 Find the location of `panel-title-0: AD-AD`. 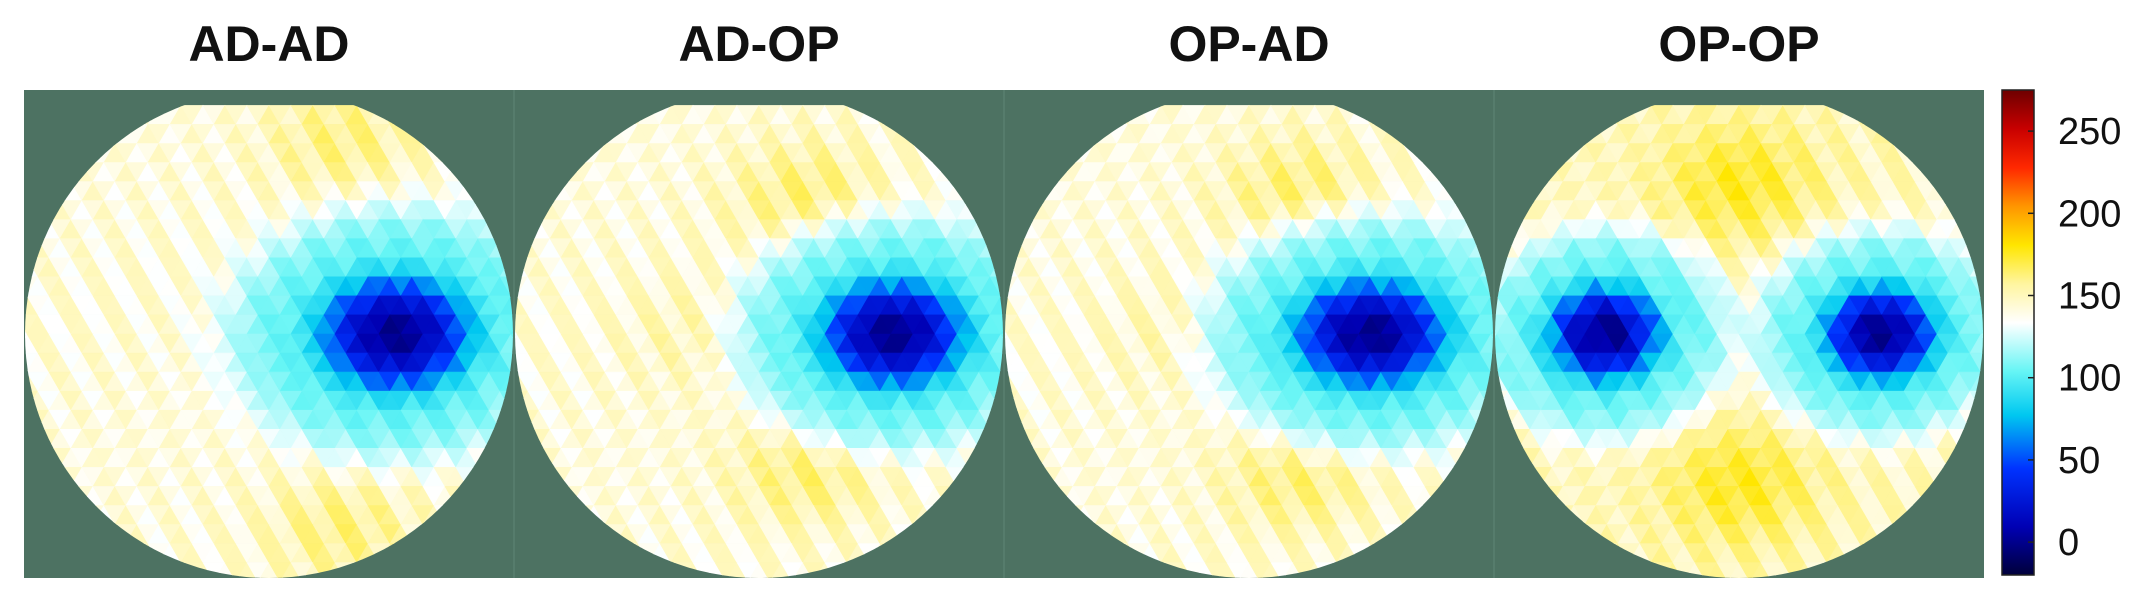

panel-title-0: AD-AD is located at coordinates (269, 44).